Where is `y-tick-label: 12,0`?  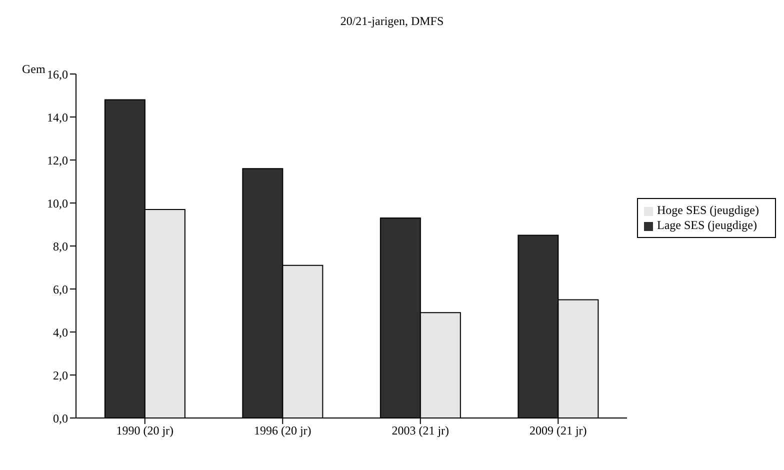
y-tick-label: 12,0 is located at coordinates (57, 160).